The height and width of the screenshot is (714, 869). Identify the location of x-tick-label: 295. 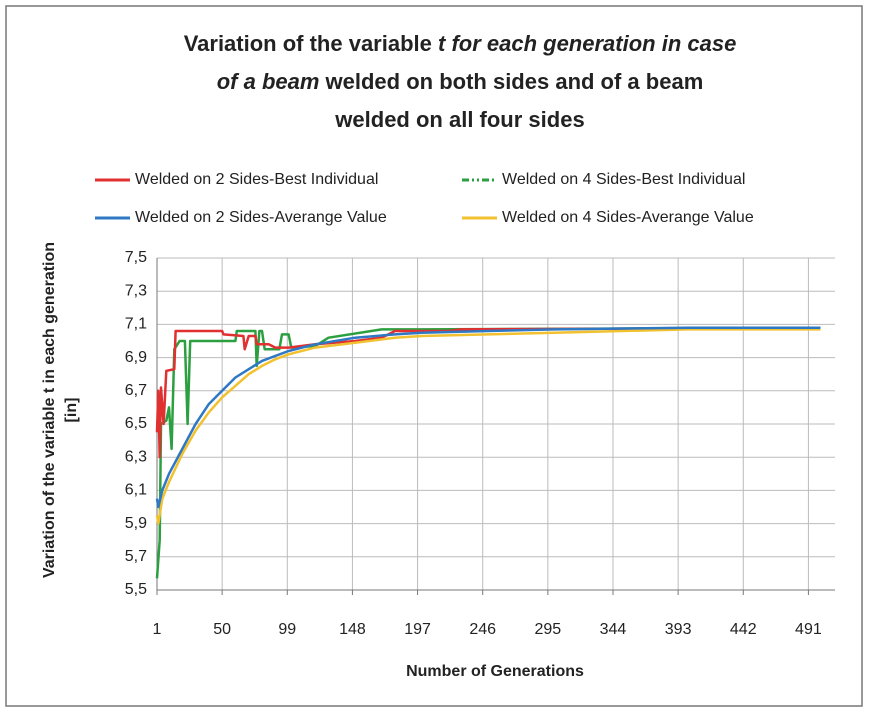
(547, 629).